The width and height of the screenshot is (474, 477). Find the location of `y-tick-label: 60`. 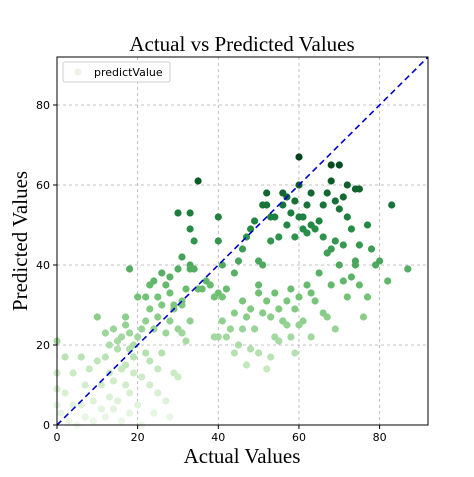

y-tick-label: 60 is located at coordinates (43, 185).